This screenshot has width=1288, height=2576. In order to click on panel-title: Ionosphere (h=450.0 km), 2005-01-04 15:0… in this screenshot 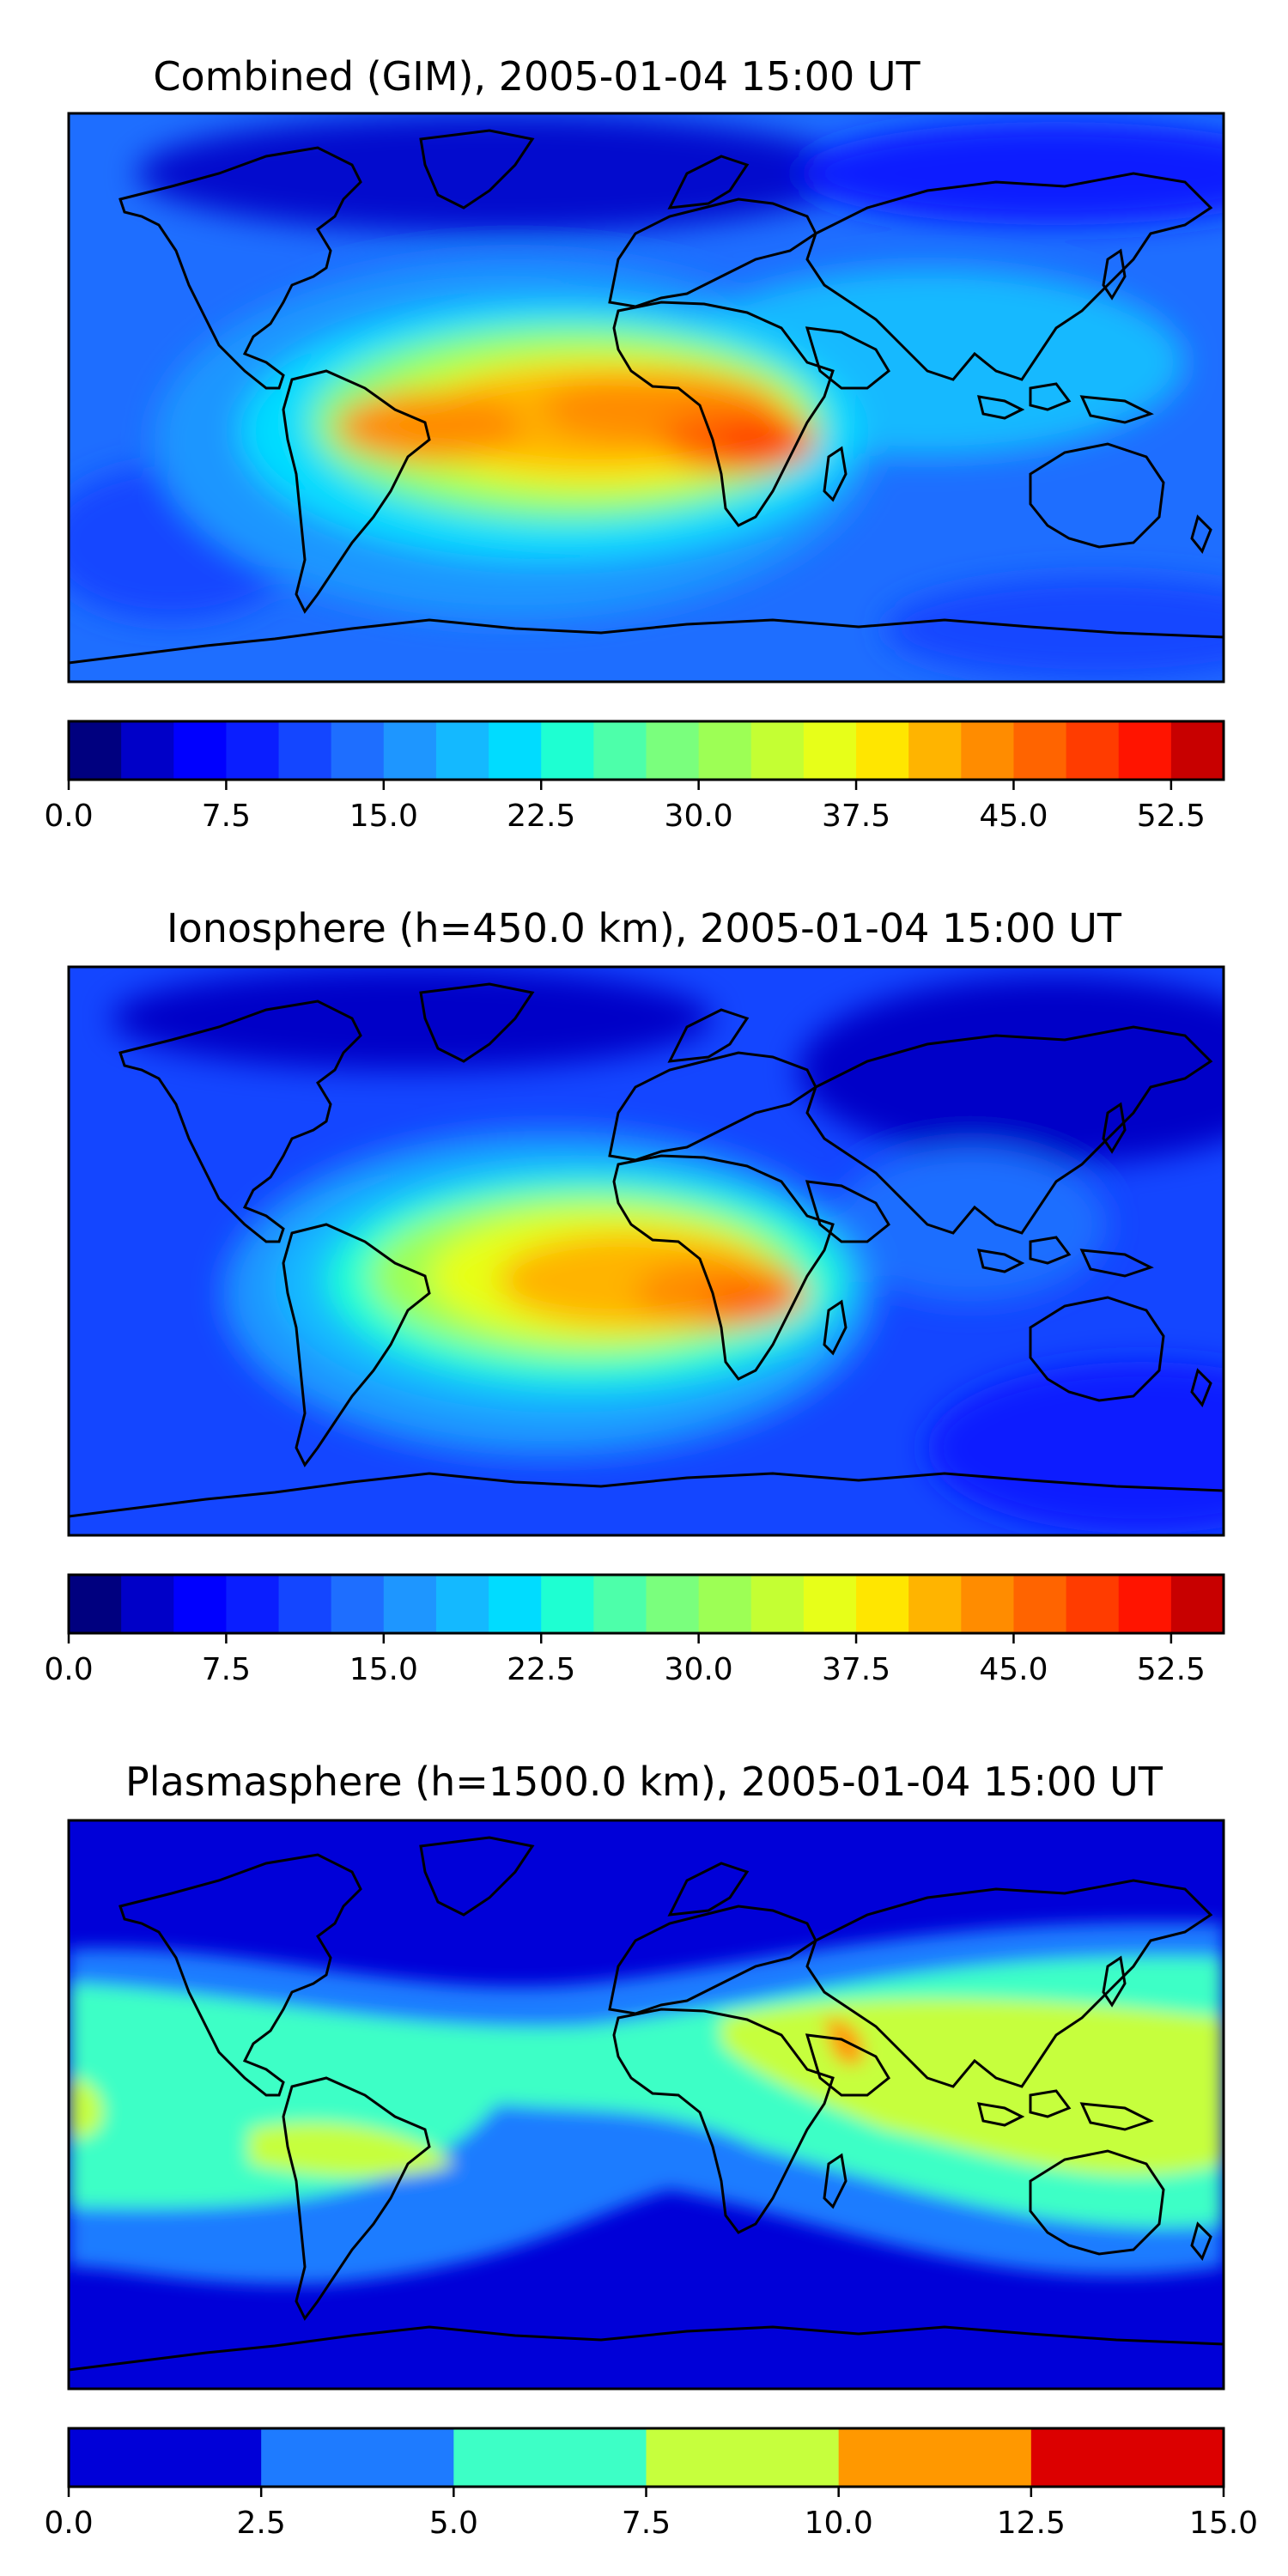, I will do `click(644, 928)`.